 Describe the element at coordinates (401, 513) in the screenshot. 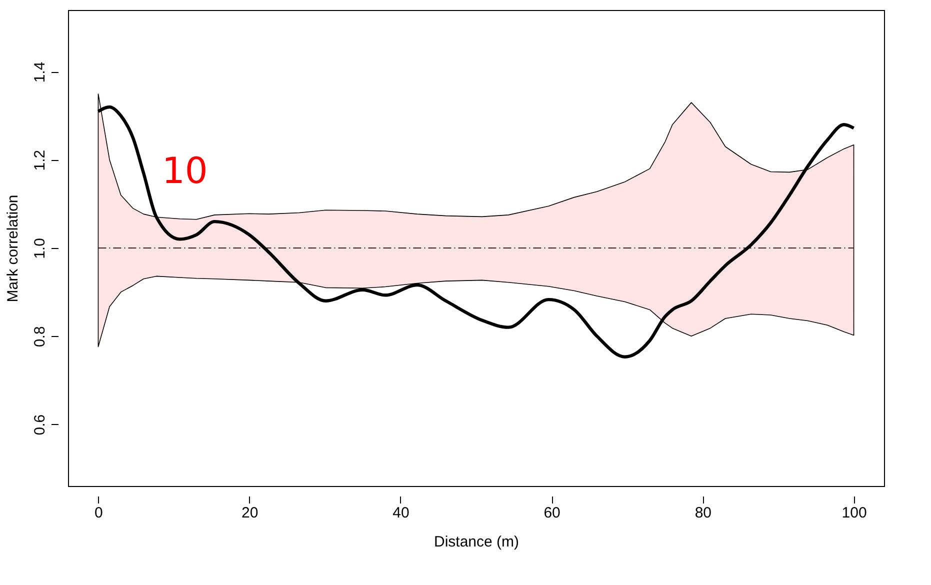

I see `x-tick-label: 40` at that location.